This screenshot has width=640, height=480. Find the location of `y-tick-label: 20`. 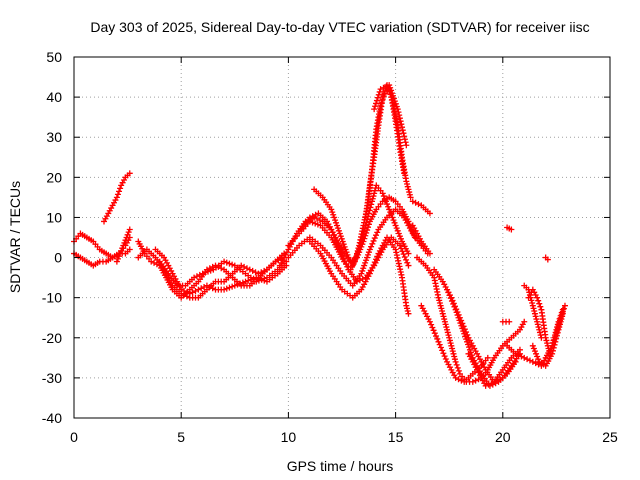

y-tick-label: 20 is located at coordinates (54, 177).